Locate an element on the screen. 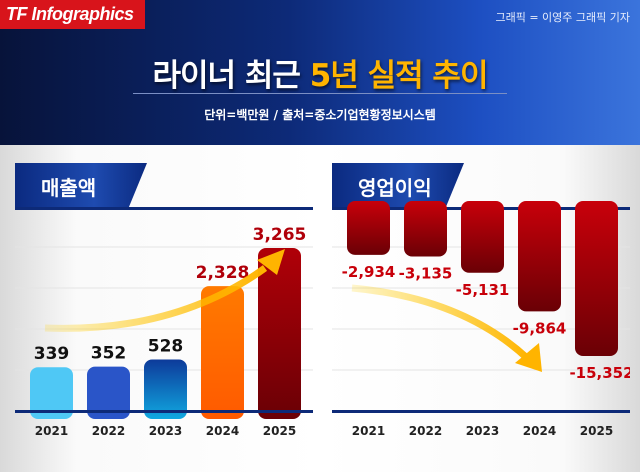 The image size is (640, 472). page-title: 라이너 최근 5년 실적 추이 is located at coordinates (320, 72).